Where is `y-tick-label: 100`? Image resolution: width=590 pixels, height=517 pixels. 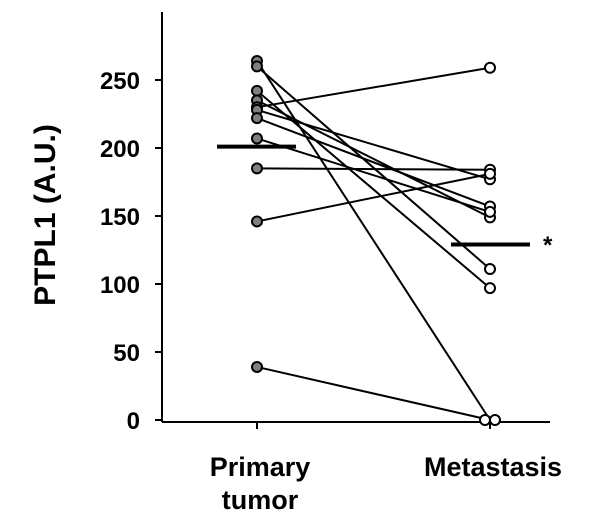
y-tick-label: 100 is located at coordinates (120, 285).